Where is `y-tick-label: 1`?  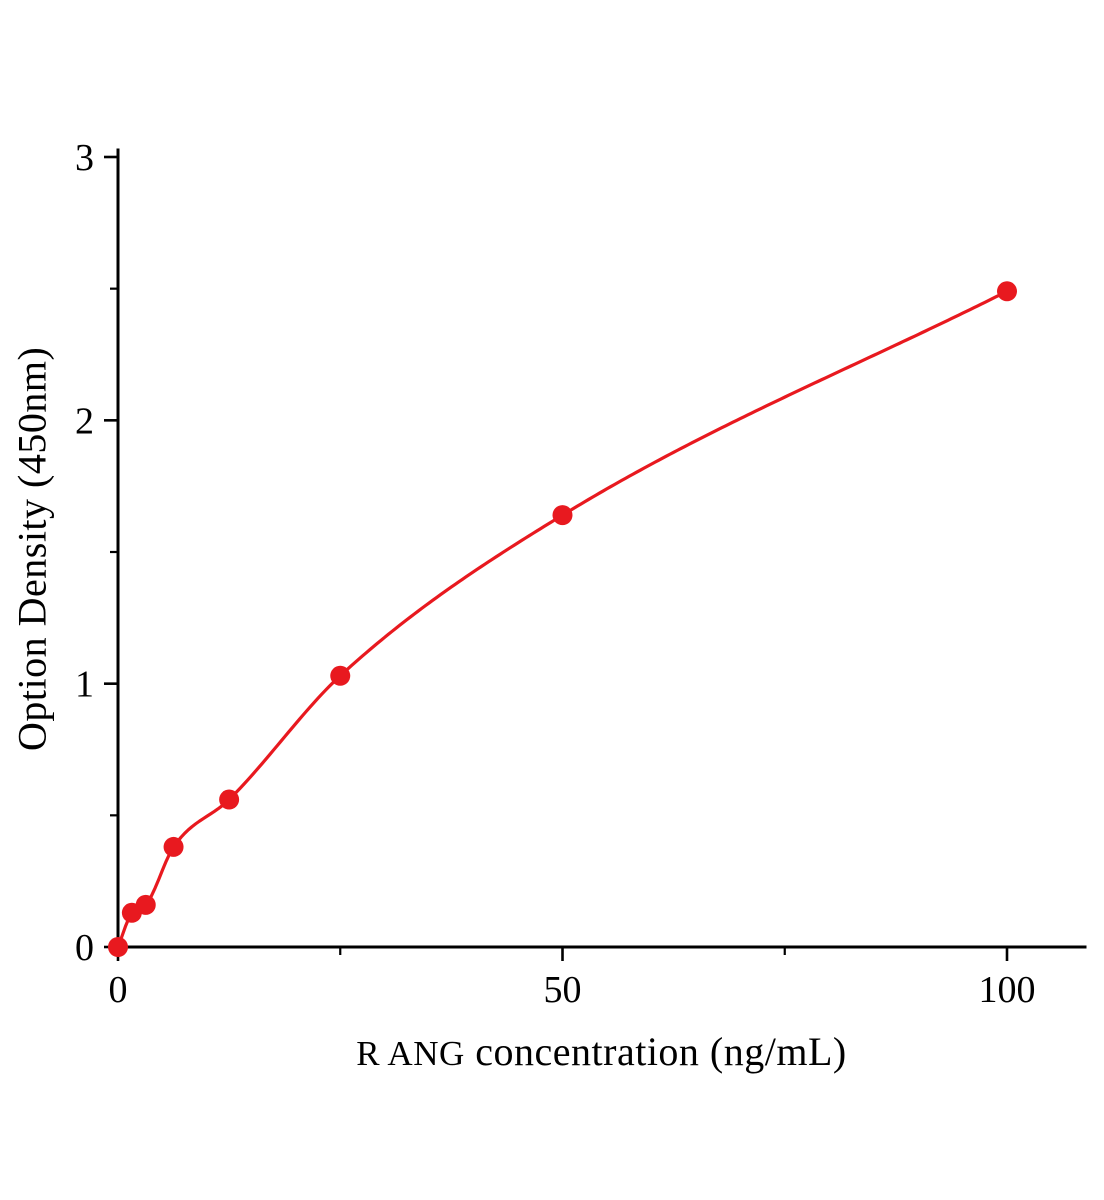 y-tick-label: 1 is located at coordinates (84, 685).